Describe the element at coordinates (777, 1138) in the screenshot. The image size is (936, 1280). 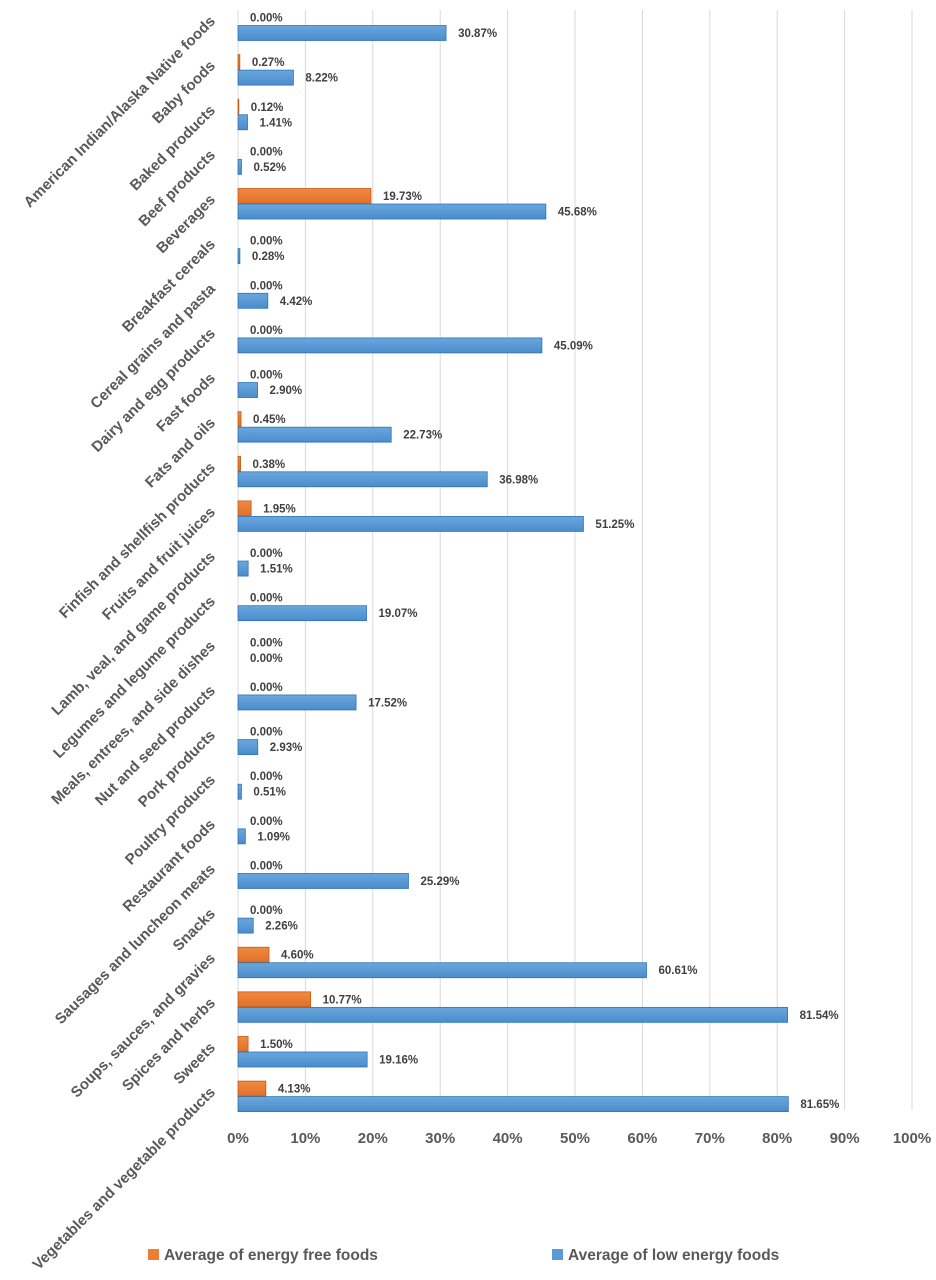
I see `x-tick-label: 80%` at that location.